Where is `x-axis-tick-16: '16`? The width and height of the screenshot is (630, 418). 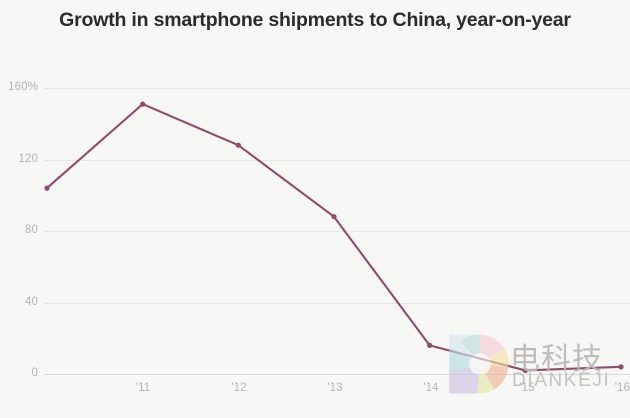 x-axis-tick-16: '16 is located at coordinates (622, 388).